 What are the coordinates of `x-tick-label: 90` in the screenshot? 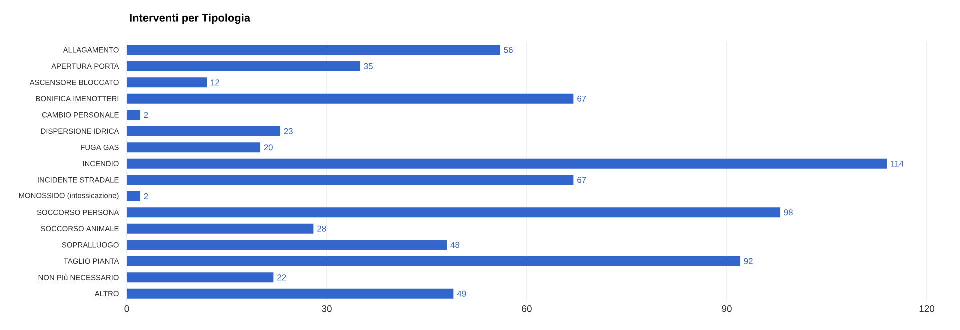 It's located at (727, 309).